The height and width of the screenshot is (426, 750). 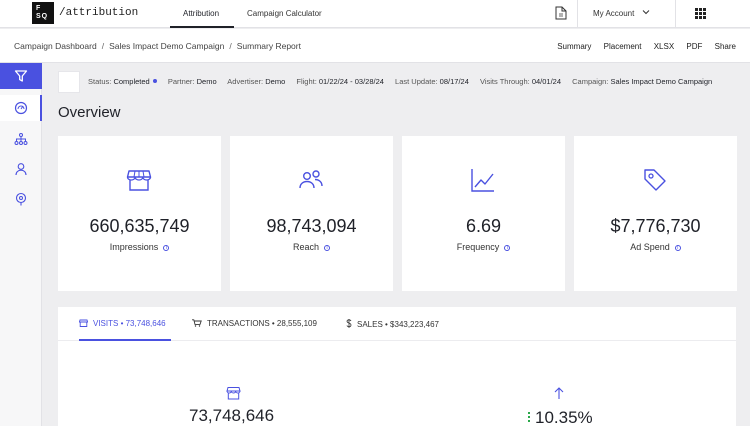 What do you see at coordinates (529, 417) in the screenshot?
I see `lift-indicator` at bounding box center [529, 417].